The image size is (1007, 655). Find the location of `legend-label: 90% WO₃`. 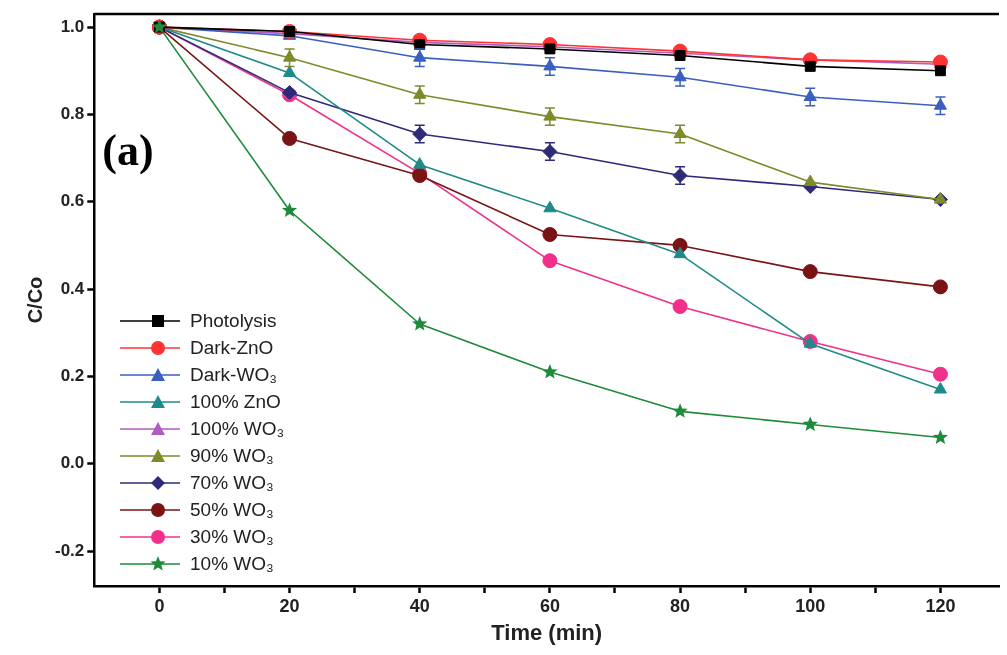

legend-label: 90% WO₃ is located at coordinates (232, 455).